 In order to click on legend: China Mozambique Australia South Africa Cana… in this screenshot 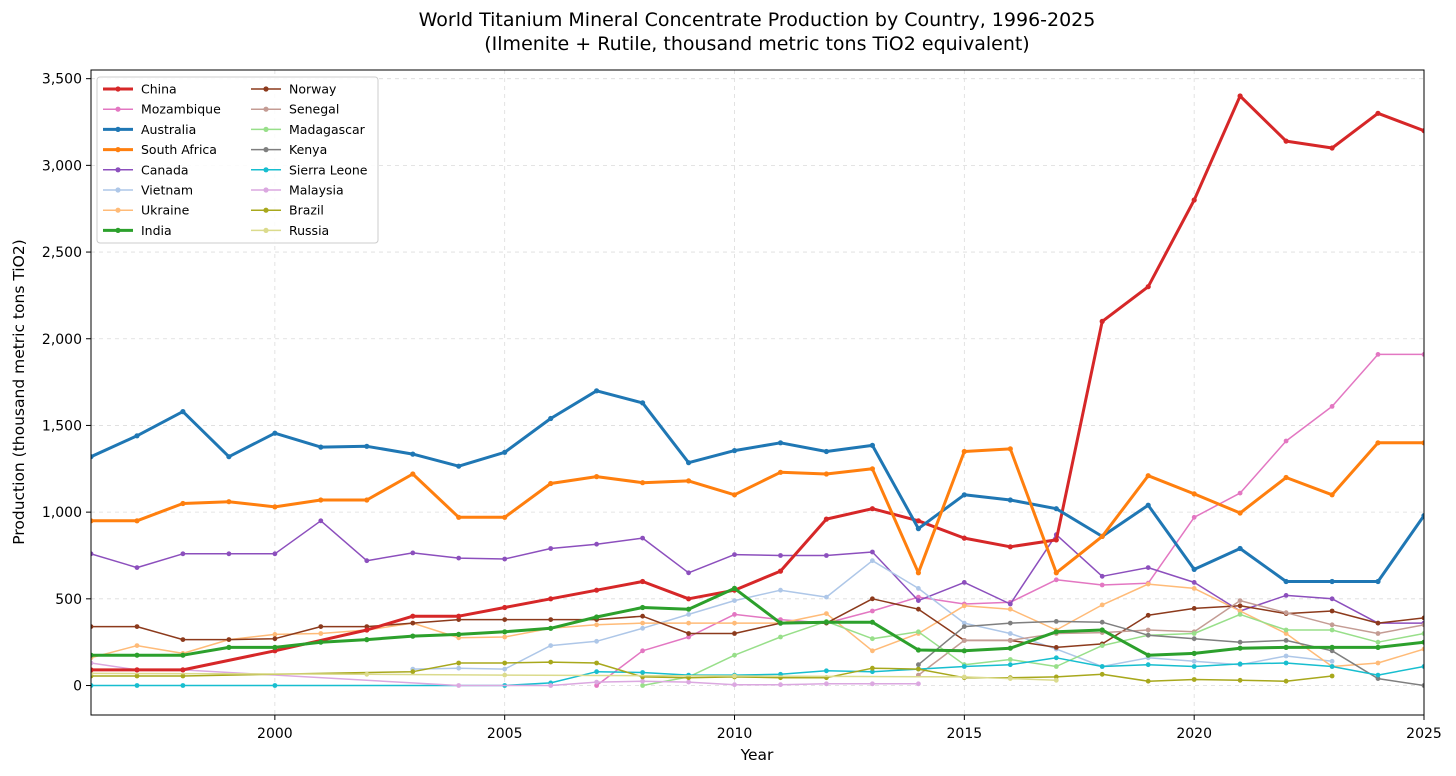, I will do `click(237, 160)`.